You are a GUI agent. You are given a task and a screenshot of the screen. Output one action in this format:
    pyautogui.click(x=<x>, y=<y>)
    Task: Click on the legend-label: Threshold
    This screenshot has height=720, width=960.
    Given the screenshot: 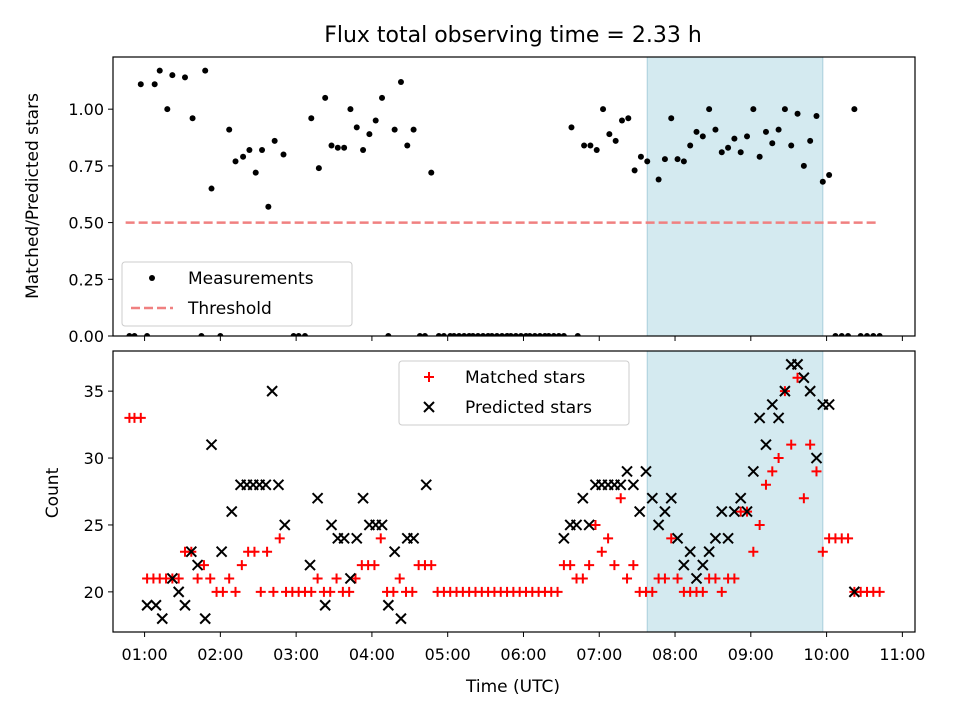 What is the action you would take?
    pyautogui.click(x=229, y=309)
    